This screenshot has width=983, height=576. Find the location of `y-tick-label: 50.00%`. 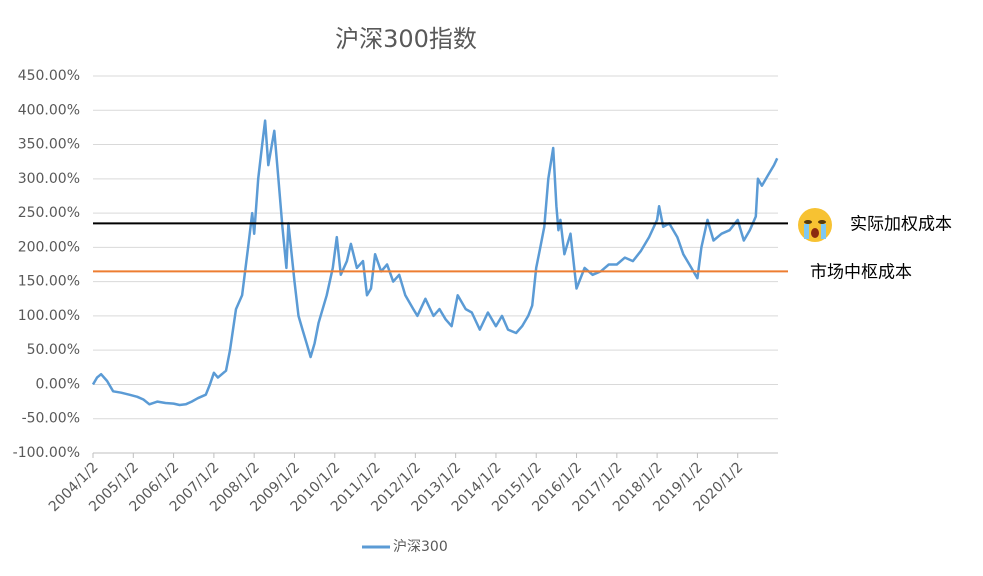

y-tick-label: 50.00% is located at coordinates (53, 350).